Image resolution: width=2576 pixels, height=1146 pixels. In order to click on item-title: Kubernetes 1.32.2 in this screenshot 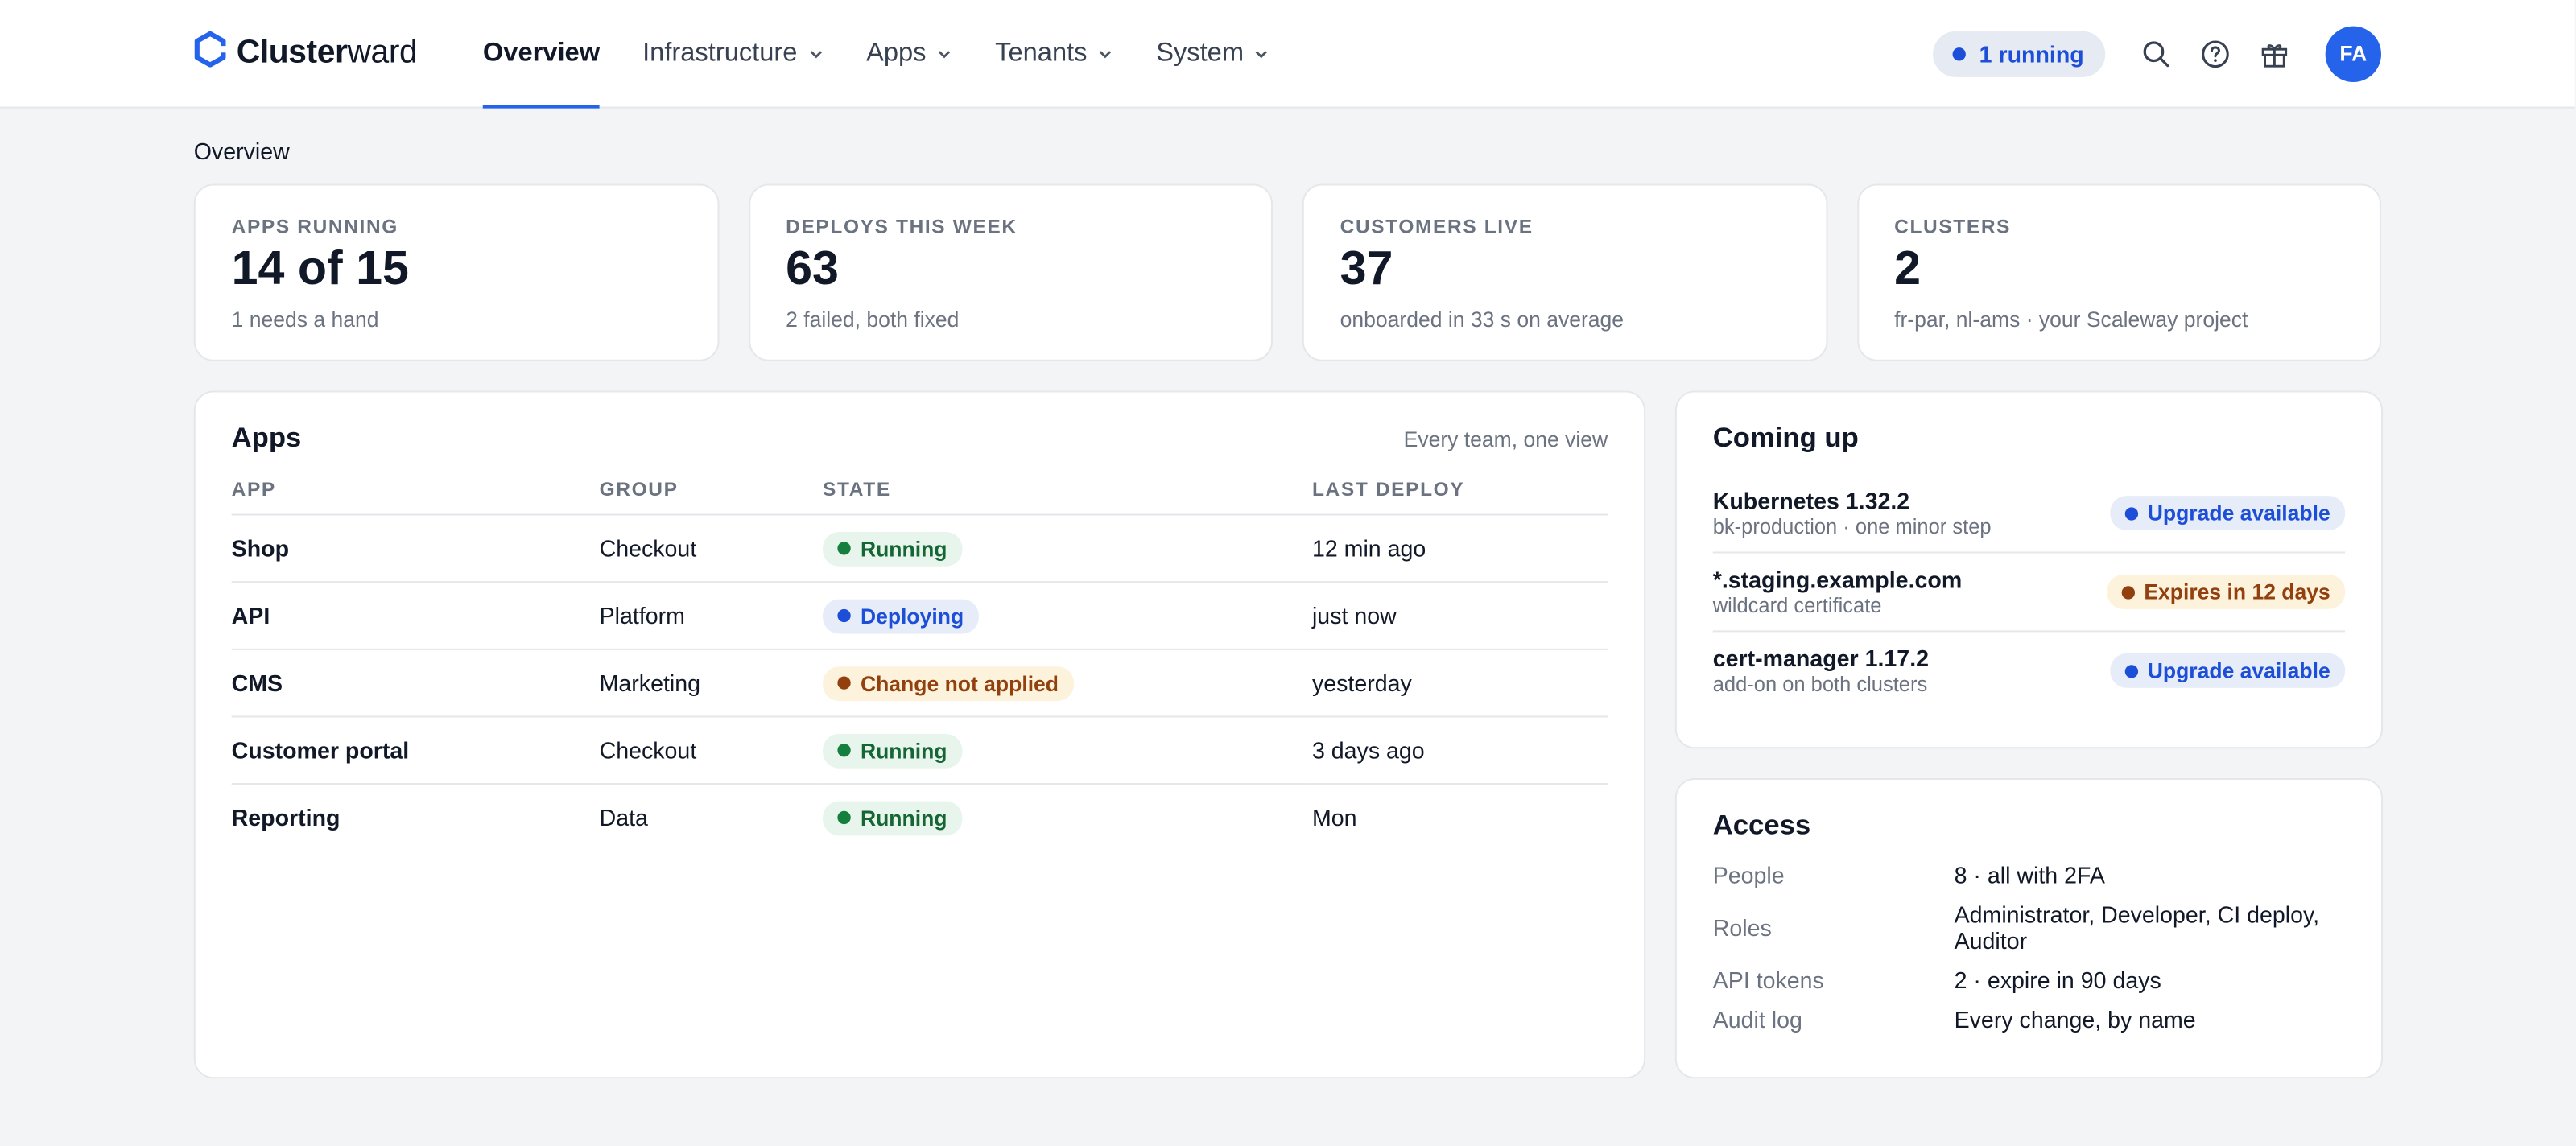, I will do `click(1811, 500)`.